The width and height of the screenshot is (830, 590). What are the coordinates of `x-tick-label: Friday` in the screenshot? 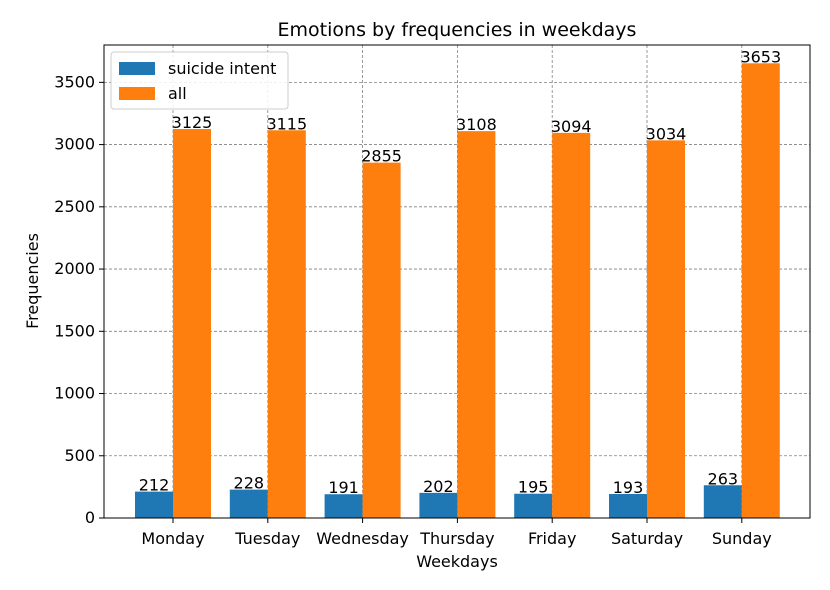 It's located at (552, 538).